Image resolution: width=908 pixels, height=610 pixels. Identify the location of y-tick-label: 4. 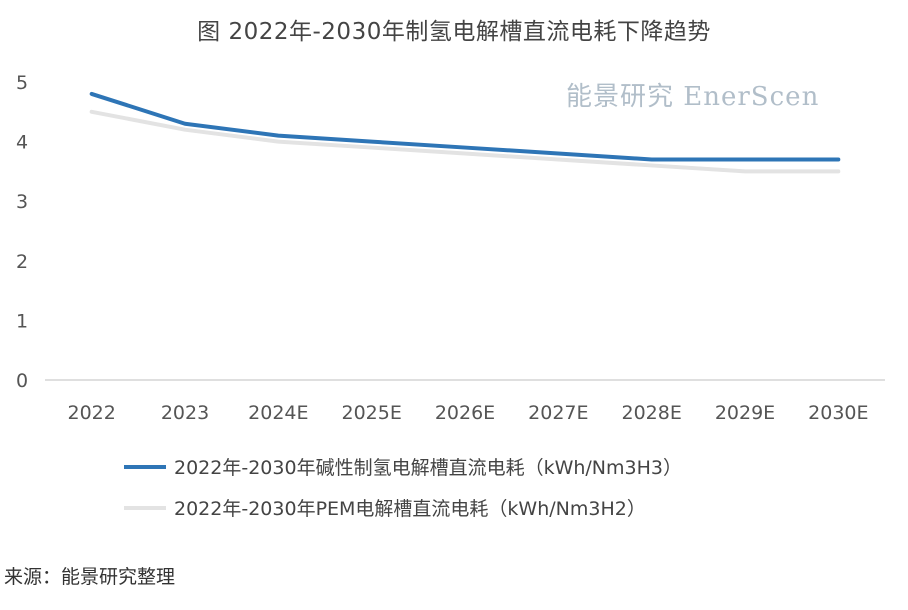
(22, 143).